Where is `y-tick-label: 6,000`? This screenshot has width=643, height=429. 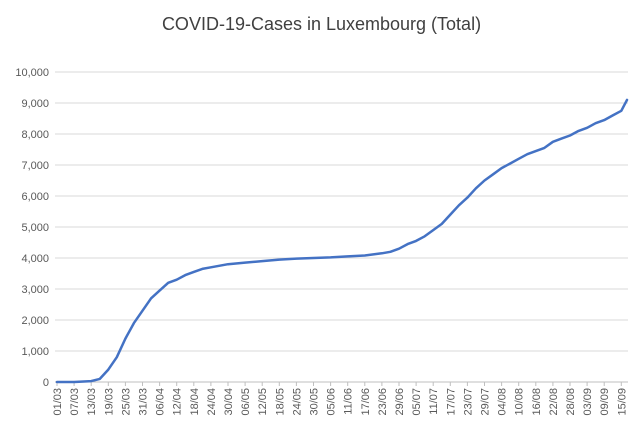
y-tick-label: 6,000 is located at coordinates (35, 197).